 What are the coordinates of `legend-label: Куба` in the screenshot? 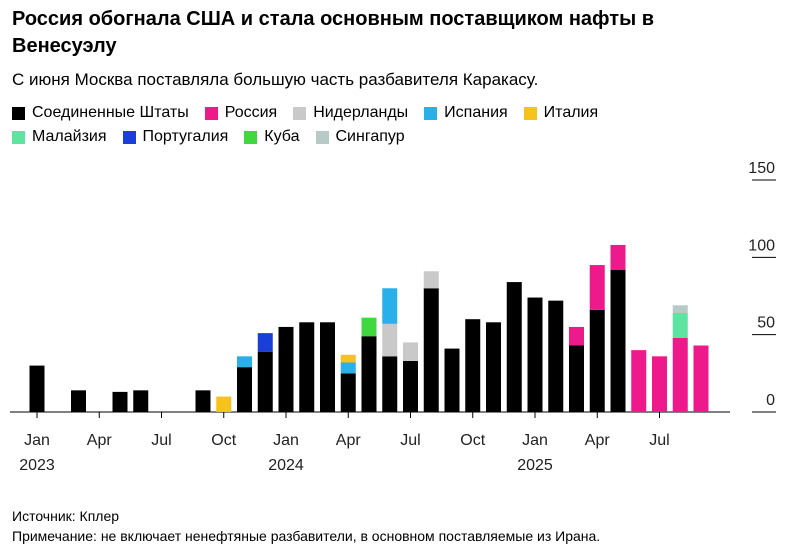 It's located at (282, 136).